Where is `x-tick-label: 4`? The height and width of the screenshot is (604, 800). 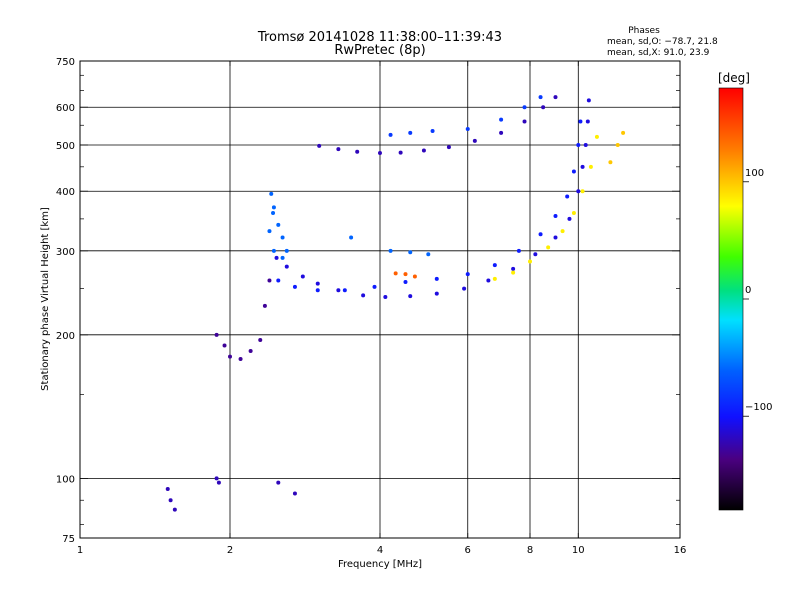
x-tick-label: 4 is located at coordinates (380, 550).